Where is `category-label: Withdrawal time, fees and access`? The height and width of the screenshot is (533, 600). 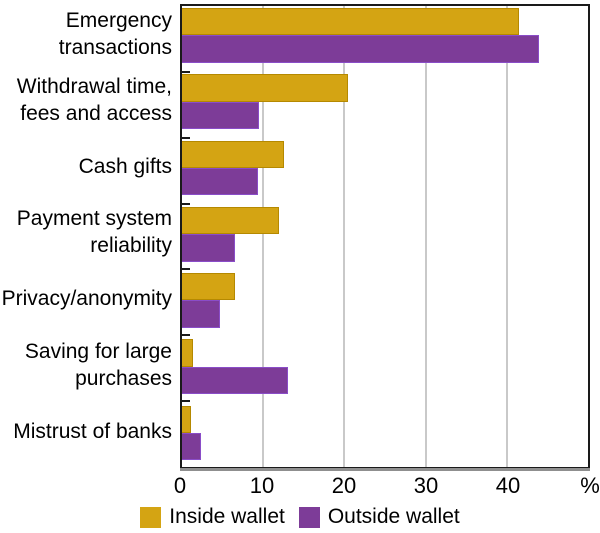 category-label: Withdrawal time, fees and access is located at coordinates (94, 99).